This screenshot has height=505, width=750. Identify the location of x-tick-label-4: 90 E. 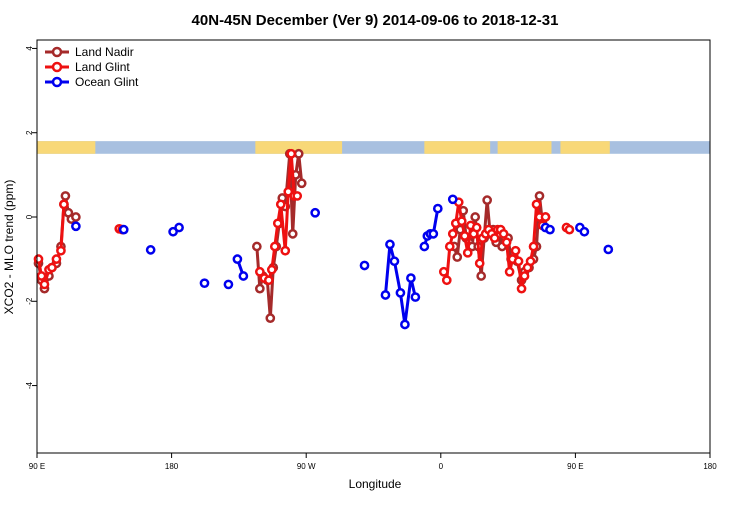
(575, 466).